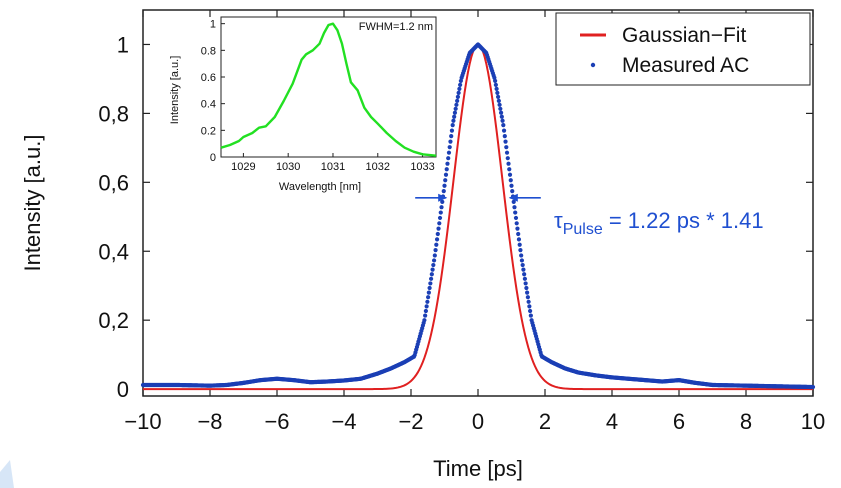 Image resolution: width=841 pixels, height=488 pixels. I want to click on y-tick-label: 1, so click(123, 44).